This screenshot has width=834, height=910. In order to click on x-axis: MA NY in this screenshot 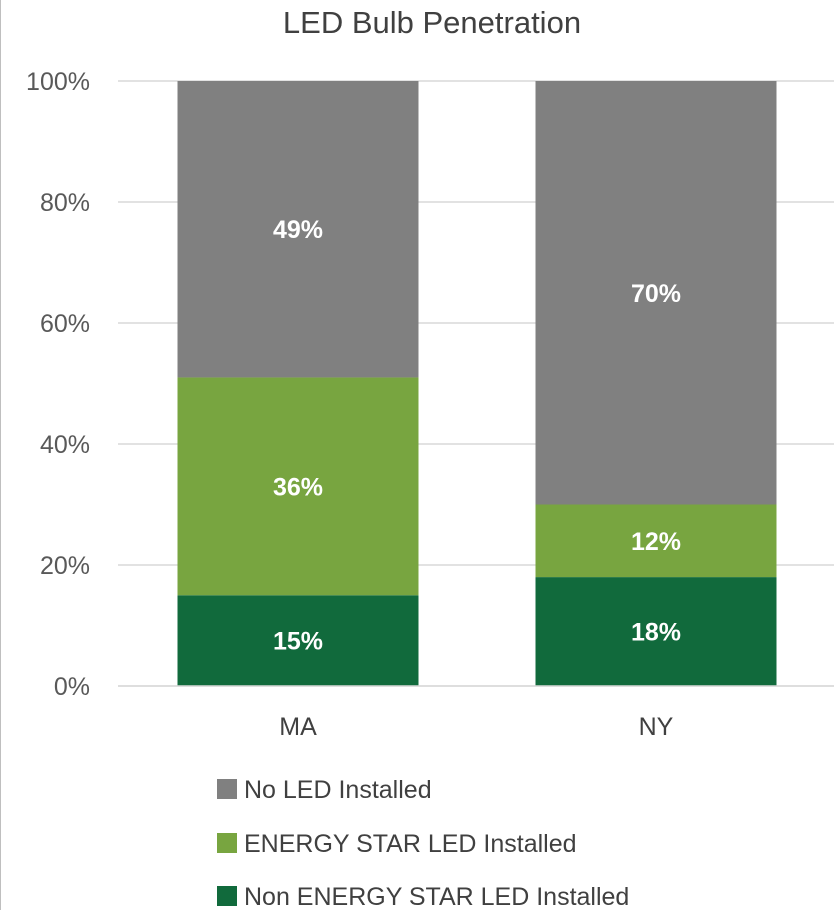, I will do `click(476, 713)`.